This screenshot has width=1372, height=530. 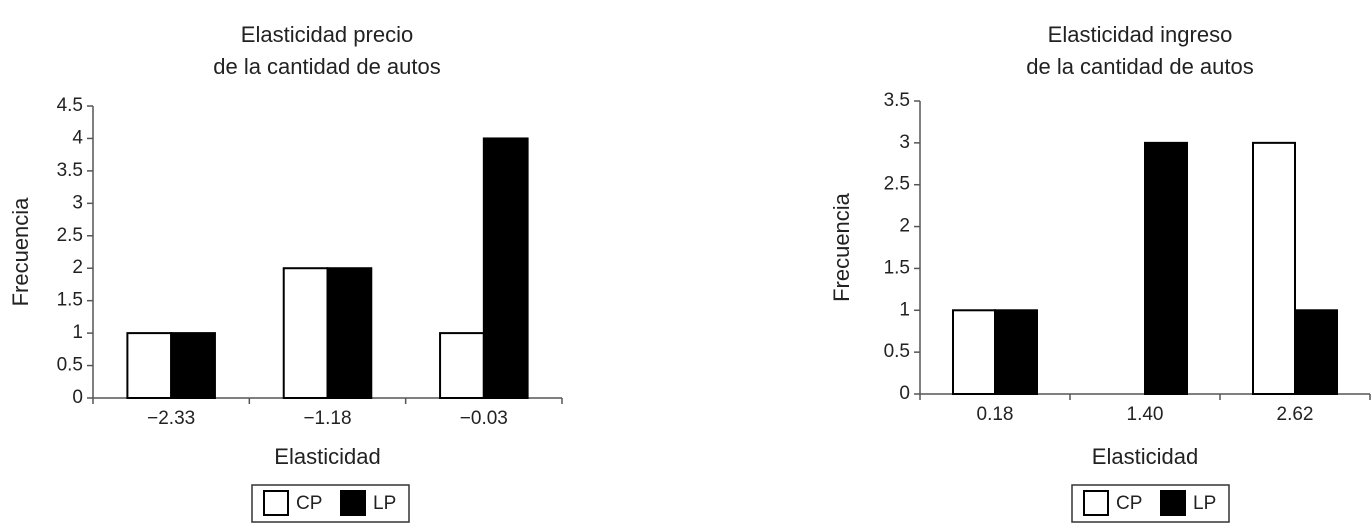 What do you see at coordinates (77, 137) in the screenshot?
I see `y-tick-label: 4` at bounding box center [77, 137].